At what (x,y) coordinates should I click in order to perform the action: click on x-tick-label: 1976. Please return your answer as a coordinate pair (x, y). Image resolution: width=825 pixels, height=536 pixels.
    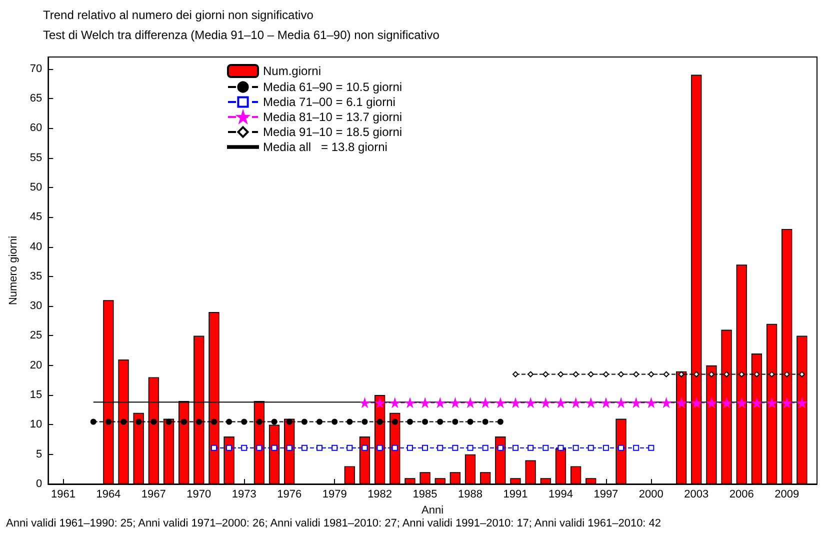
    Looking at the image, I should click on (289, 494).